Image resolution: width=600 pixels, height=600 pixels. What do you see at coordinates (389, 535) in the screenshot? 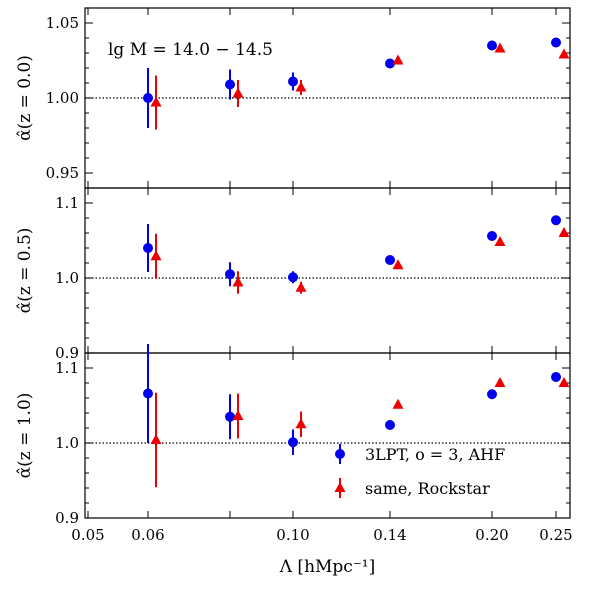
I see `x-tick-label: 0.14` at bounding box center [389, 535].